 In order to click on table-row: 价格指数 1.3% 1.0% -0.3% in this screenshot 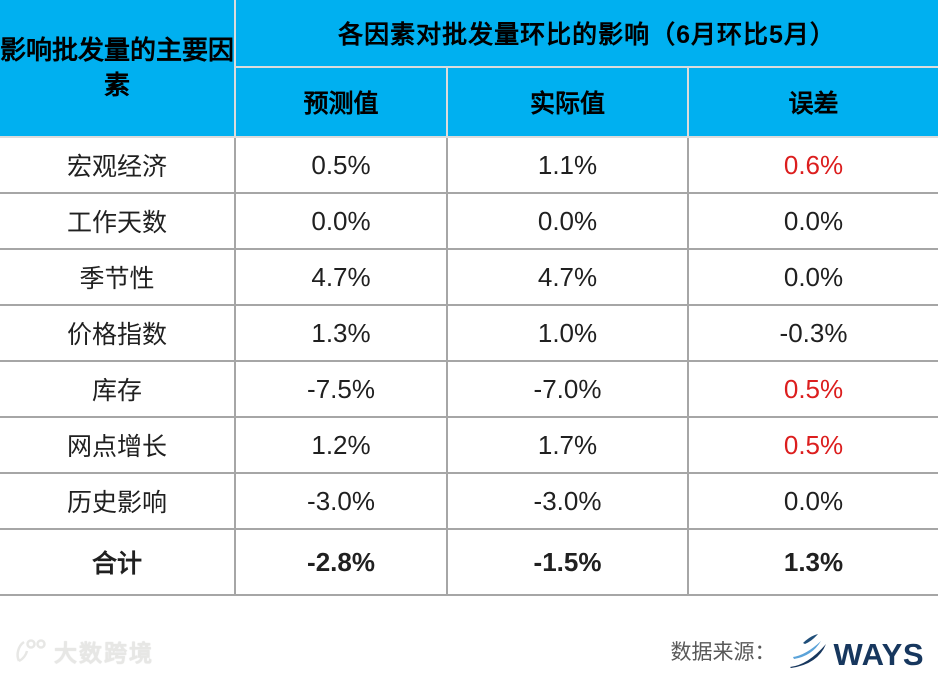, I will do `click(469, 333)`.